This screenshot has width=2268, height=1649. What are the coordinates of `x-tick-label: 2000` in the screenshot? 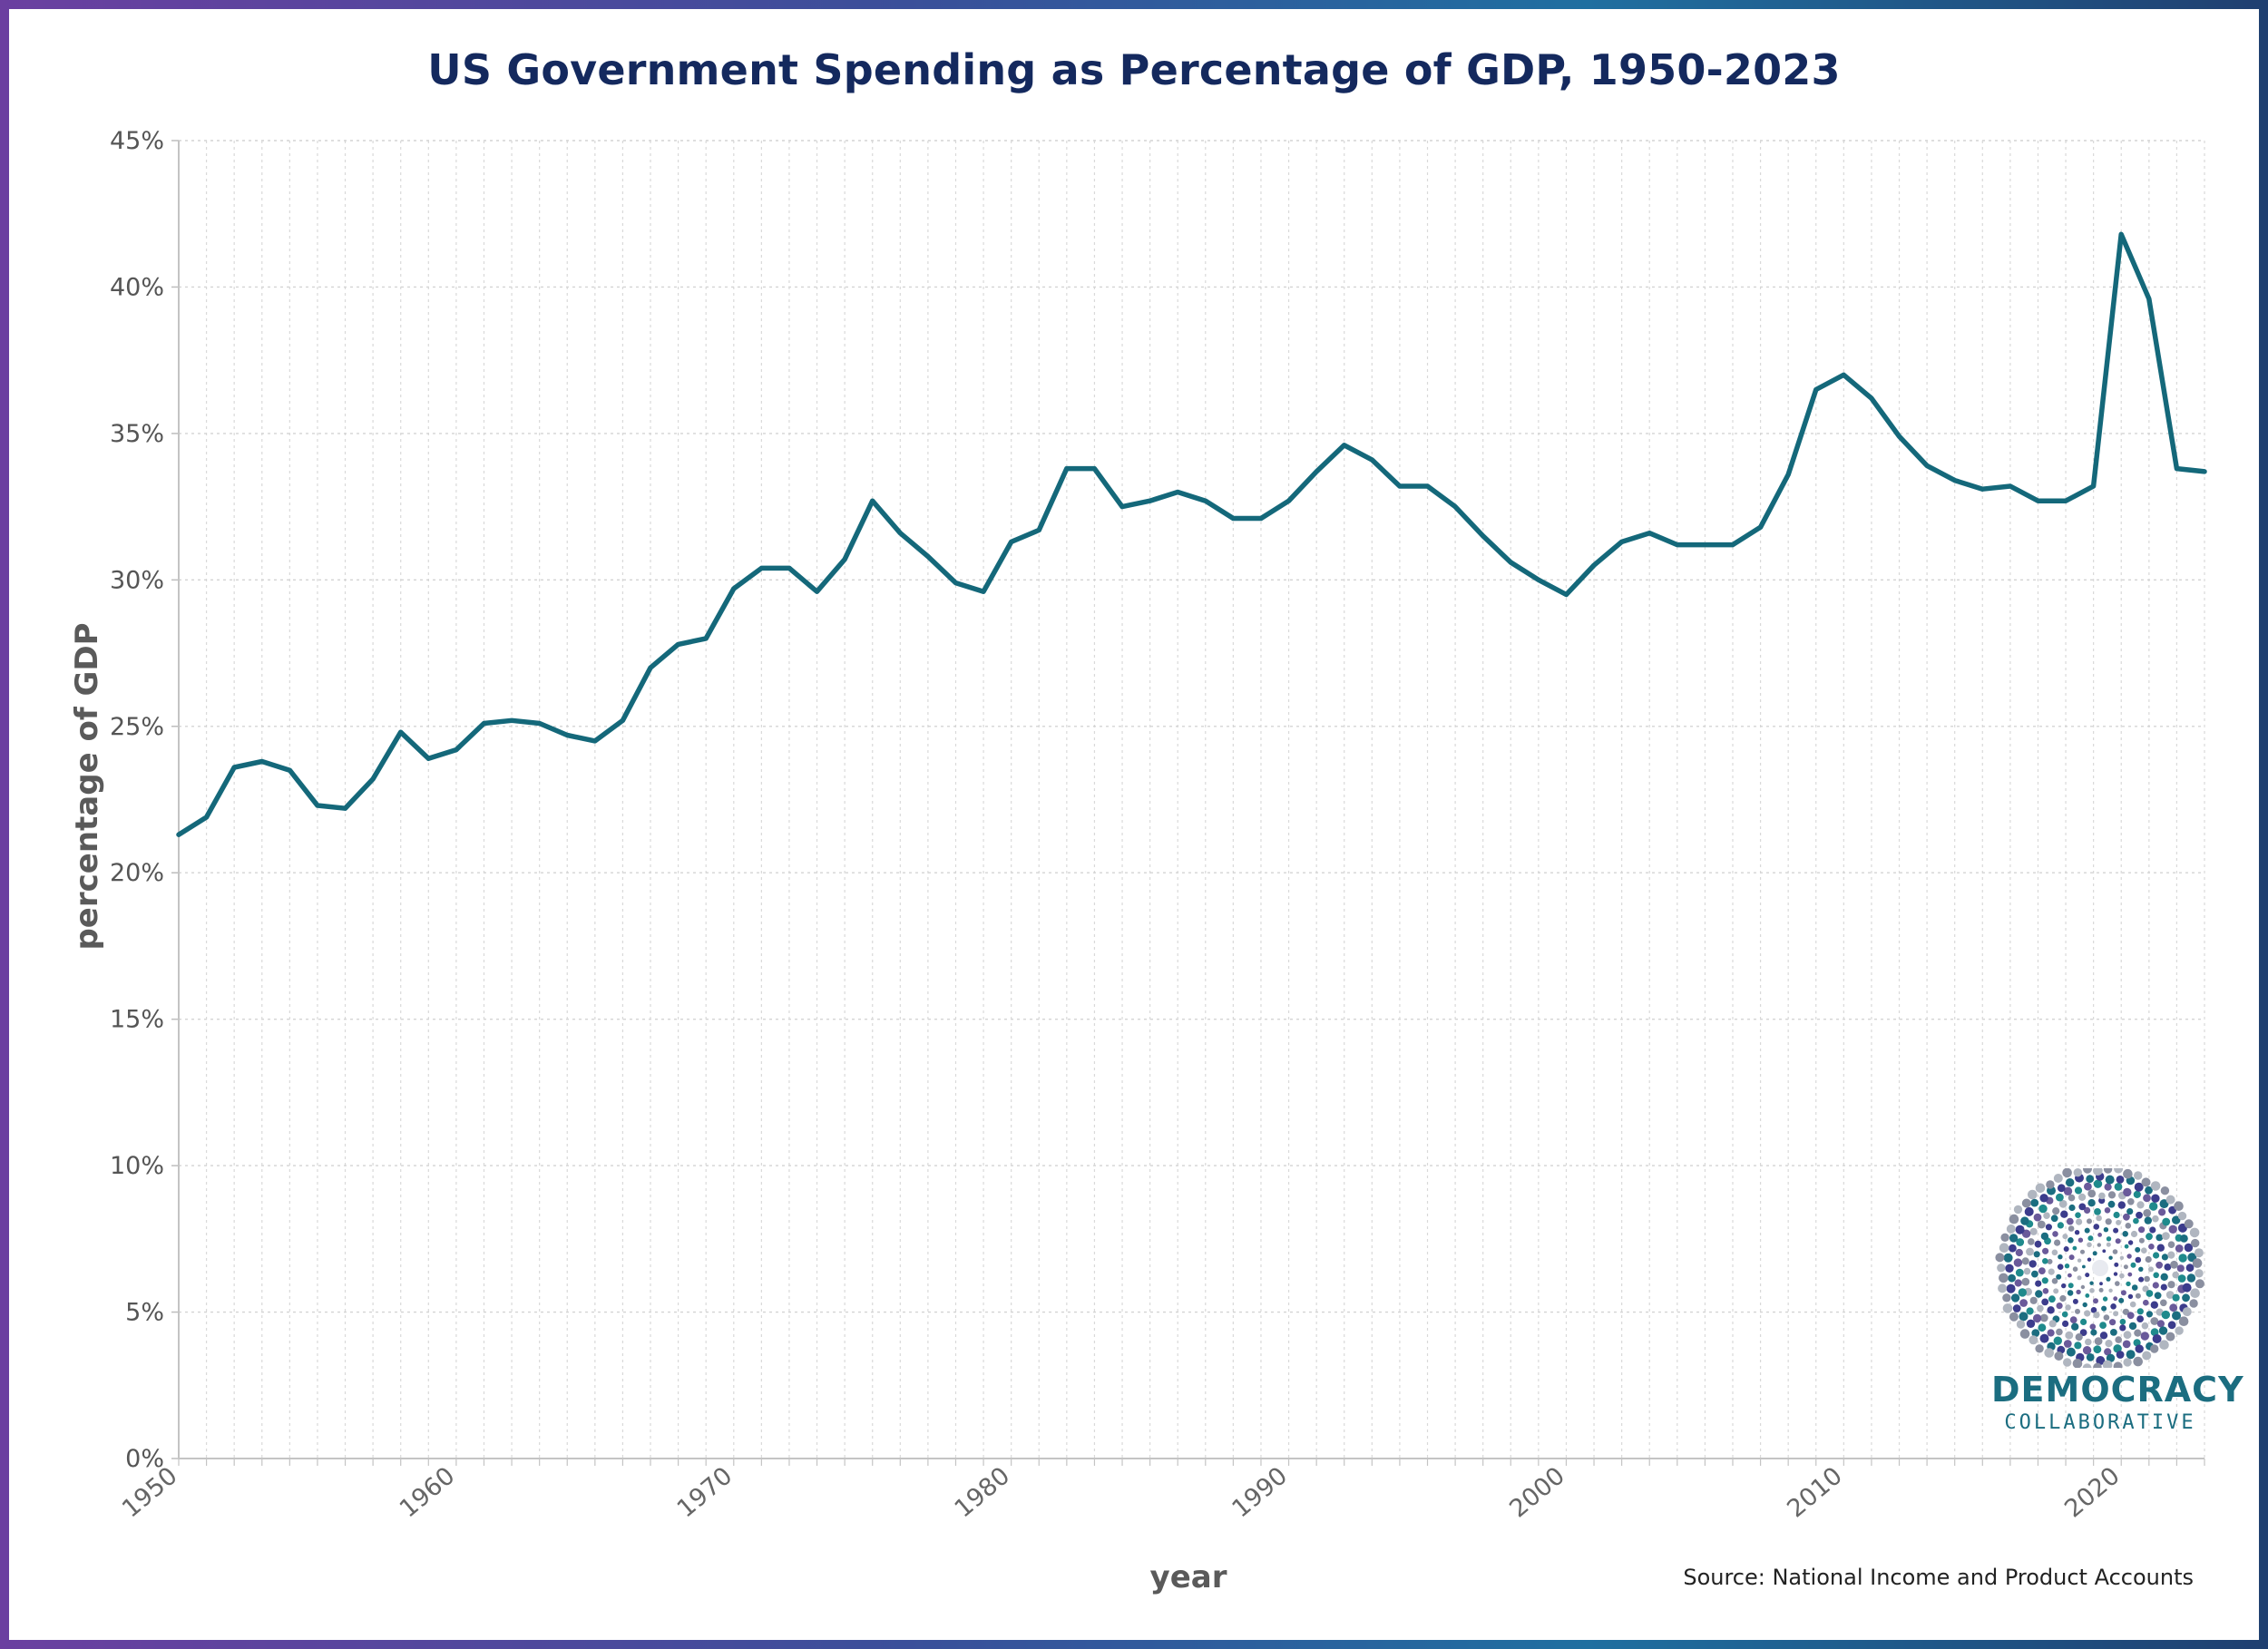 It's located at (1537, 1493).